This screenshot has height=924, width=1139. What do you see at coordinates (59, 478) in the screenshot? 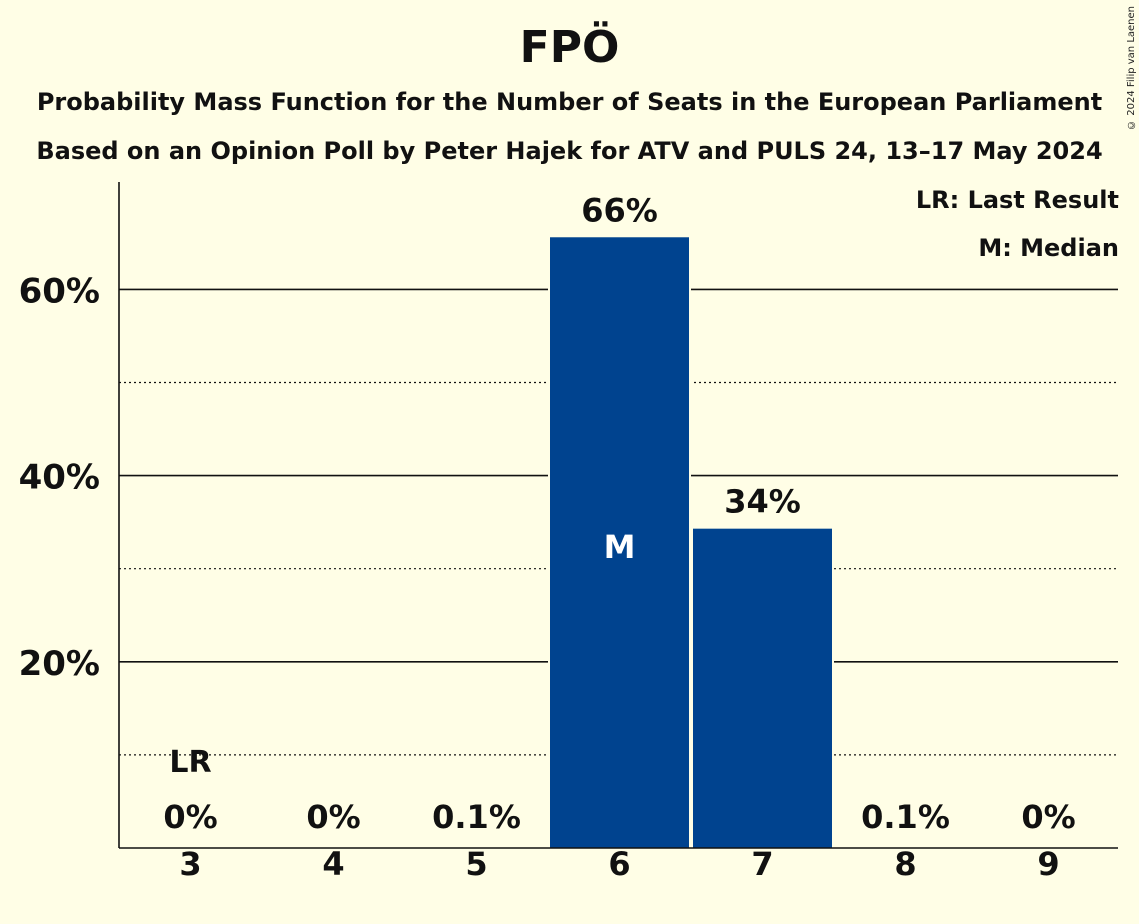
I see `y-tick-label: 40%` at bounding box center [59, 478].